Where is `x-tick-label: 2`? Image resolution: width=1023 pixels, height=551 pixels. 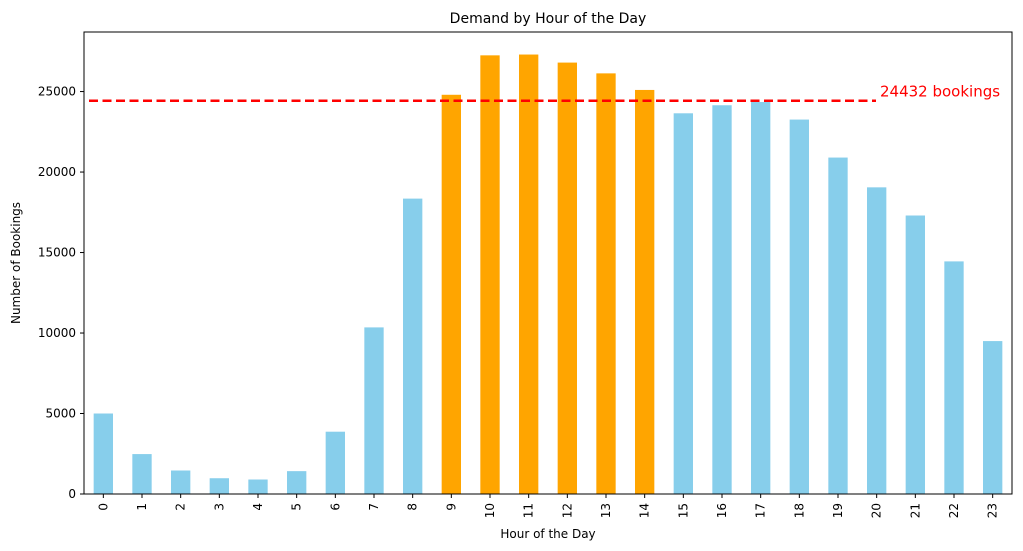 x-tick-label: 2 is located at coordinates (181, 507).